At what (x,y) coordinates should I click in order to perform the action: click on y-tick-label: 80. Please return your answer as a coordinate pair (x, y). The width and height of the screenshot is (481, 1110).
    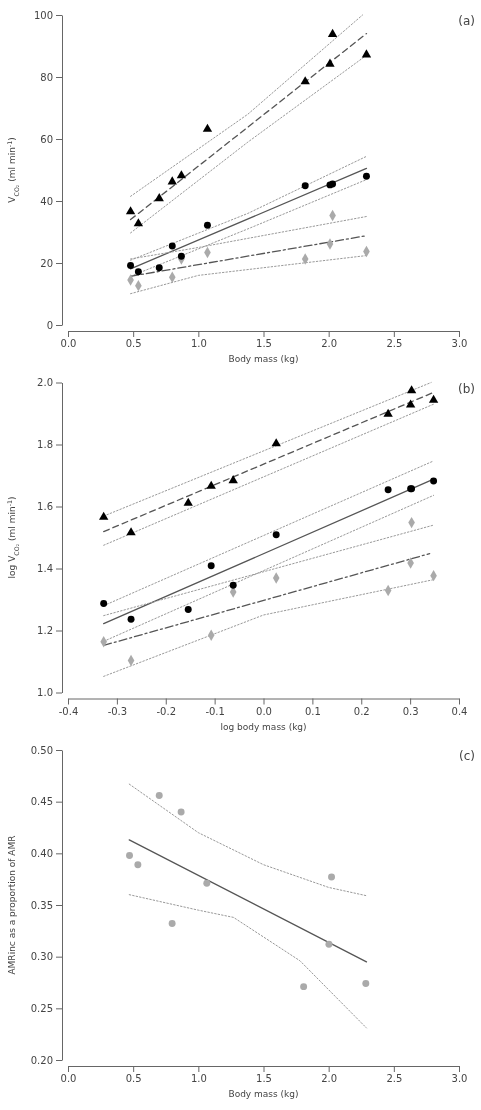
    Looking at the image, I should click on (46, 77).